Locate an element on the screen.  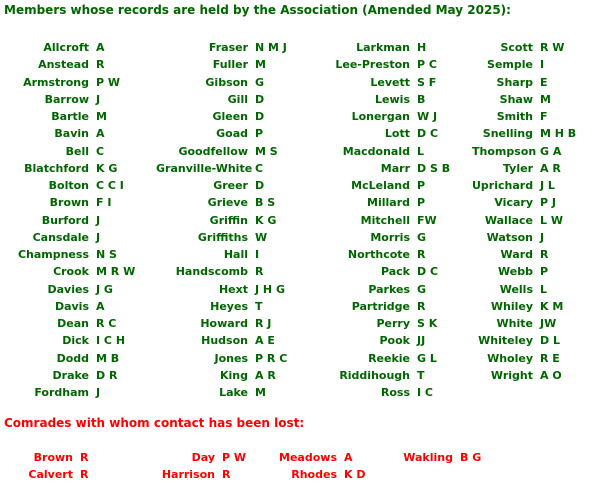
member-surname: Millard is located at coordinates (388, 203).